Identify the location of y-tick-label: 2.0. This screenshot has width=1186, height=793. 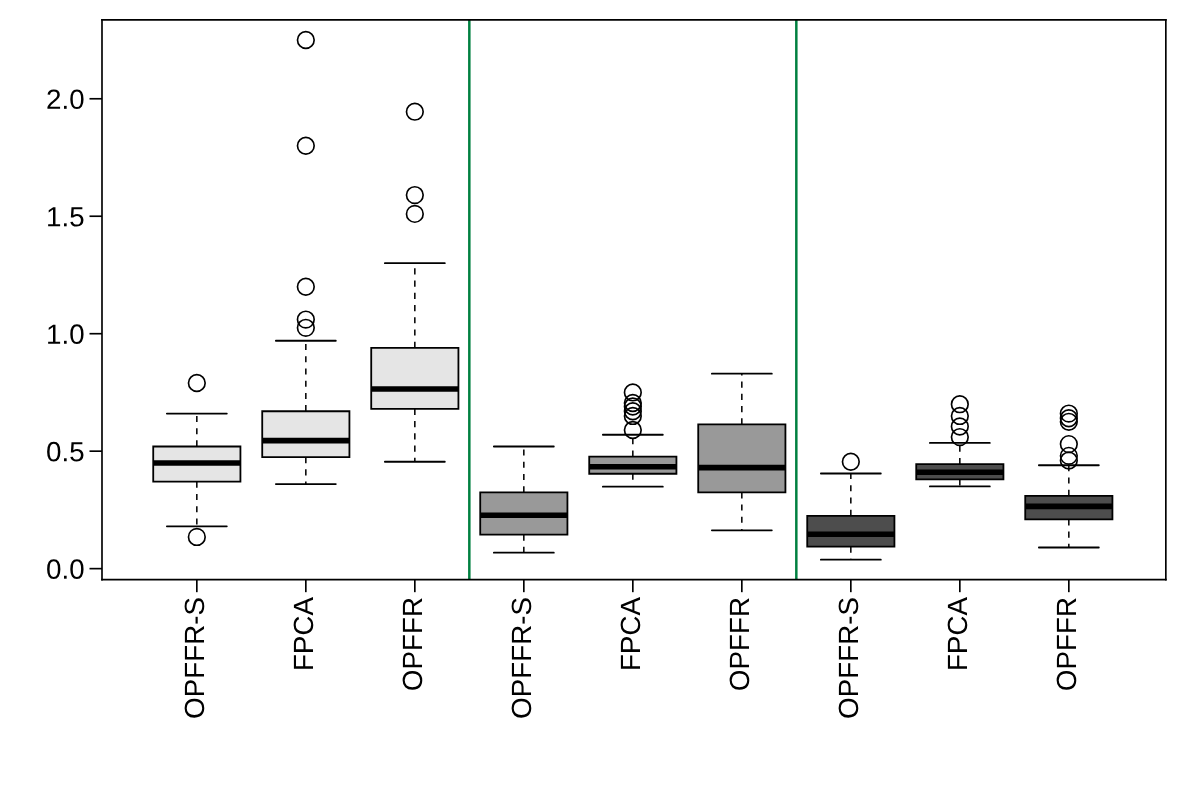
(65, 99).